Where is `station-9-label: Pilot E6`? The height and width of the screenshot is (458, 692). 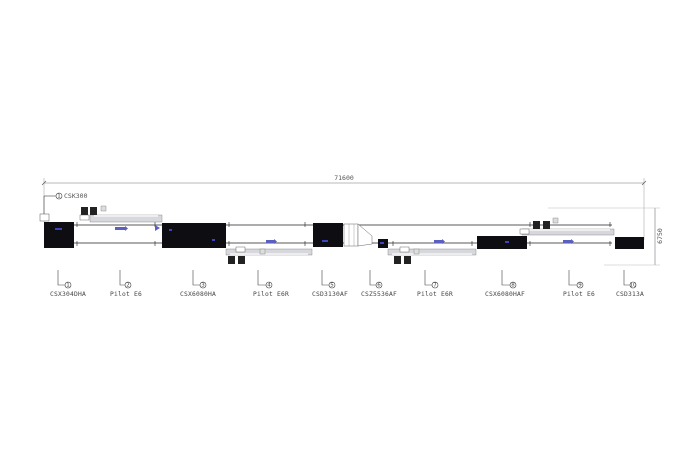
station-9-label: Pilot E6 is located at coordinates (579, 294).